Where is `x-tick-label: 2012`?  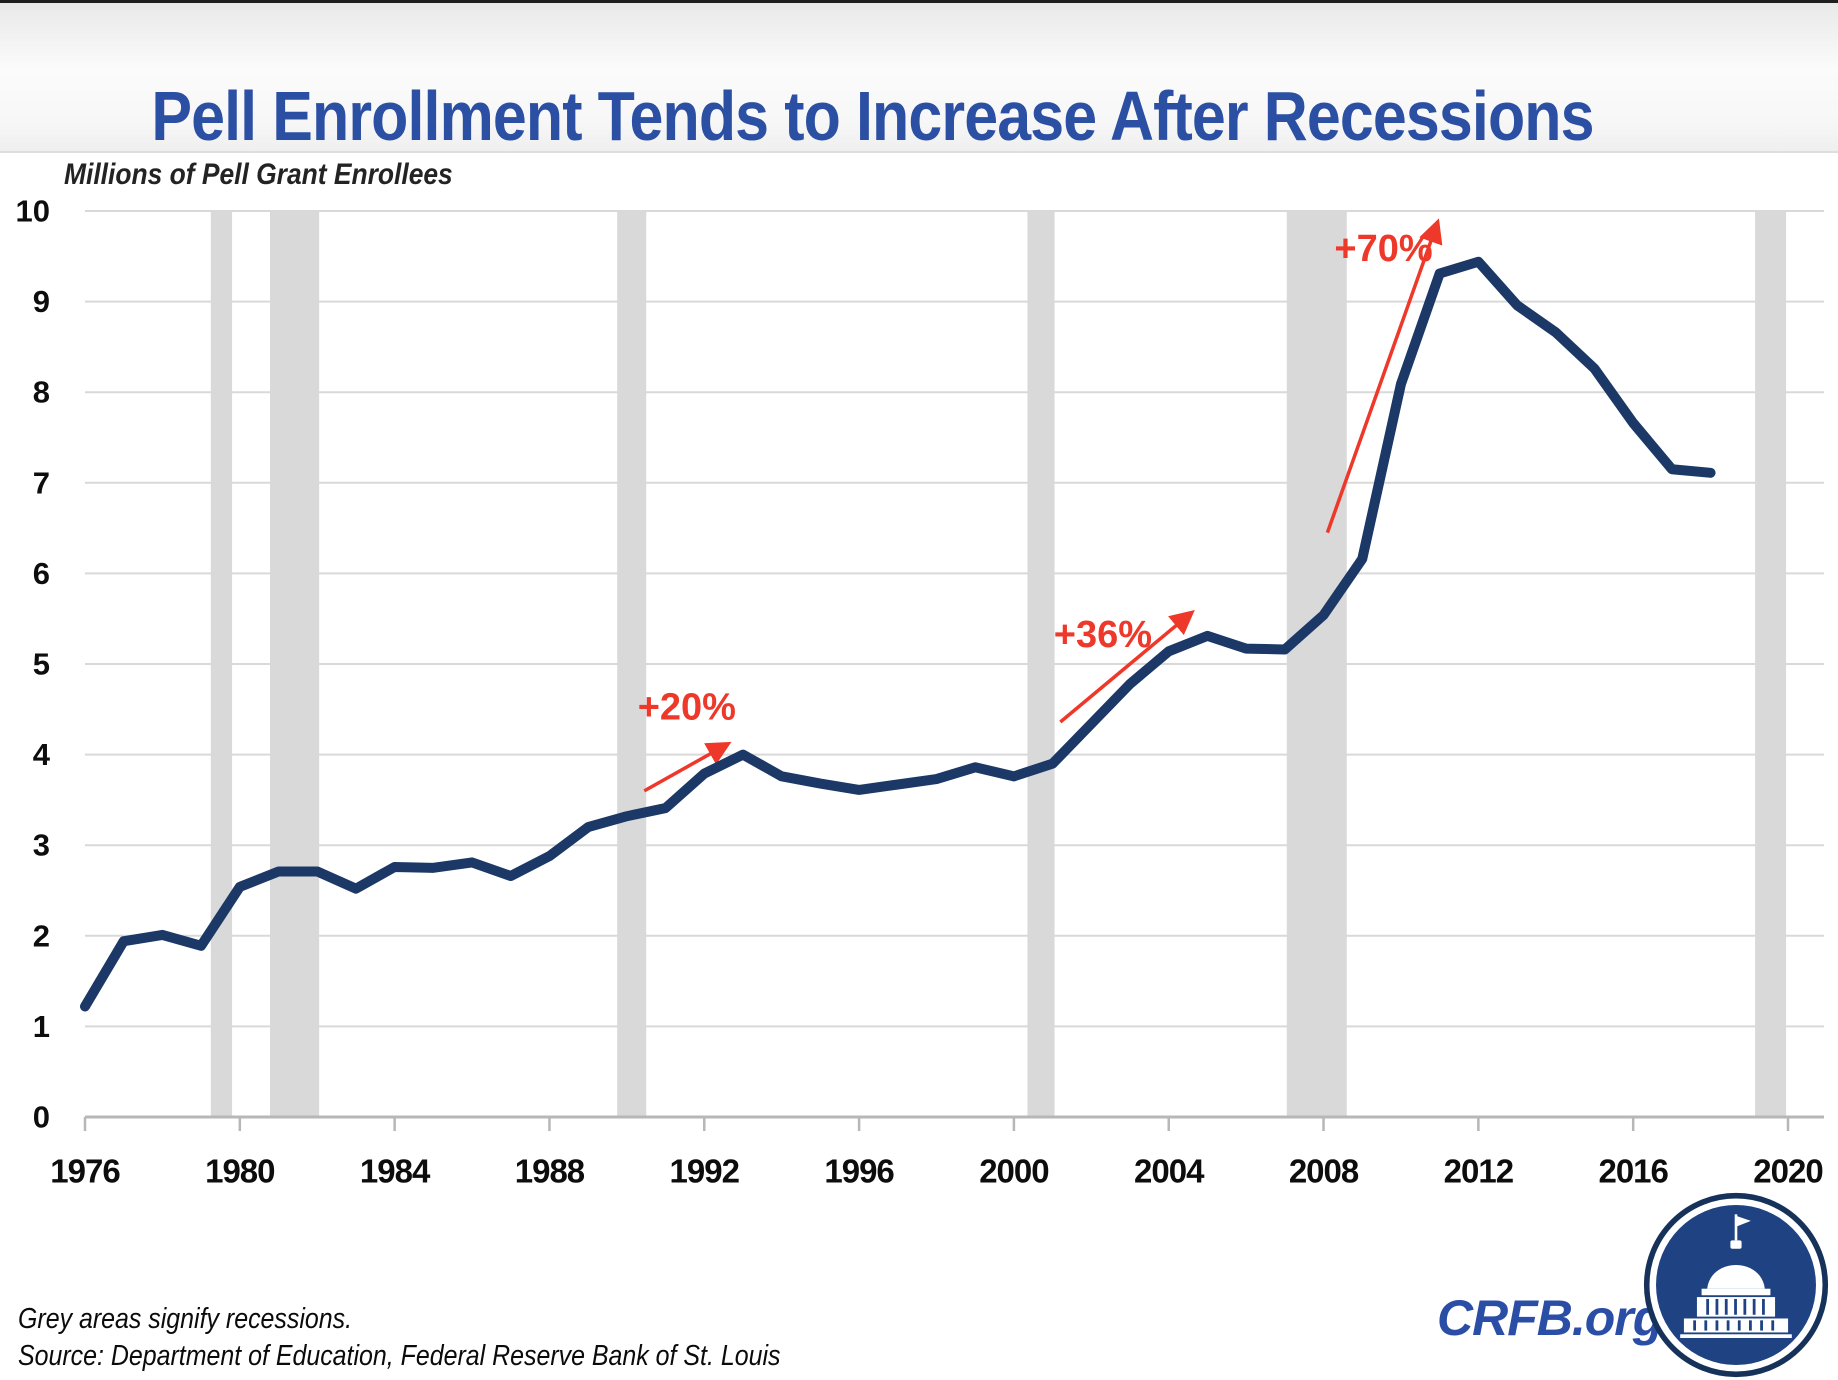
x-tick-label: 2012 is located at coordinates (1479, 1171).